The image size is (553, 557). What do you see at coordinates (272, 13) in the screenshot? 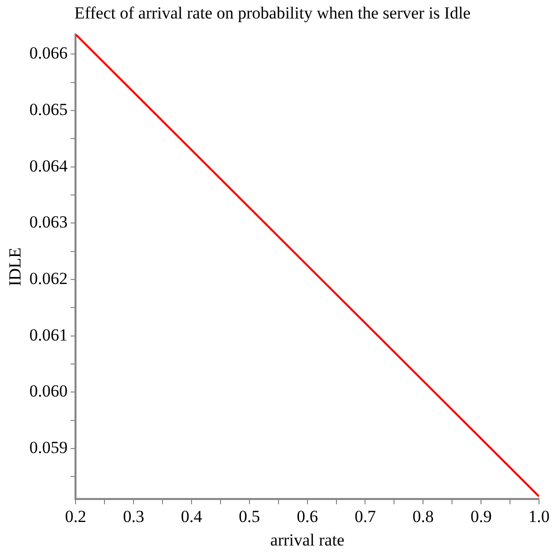
I see `chart-title: Effect of arrival rate on probability when the server is Idle` at bounding box center [272, 13].